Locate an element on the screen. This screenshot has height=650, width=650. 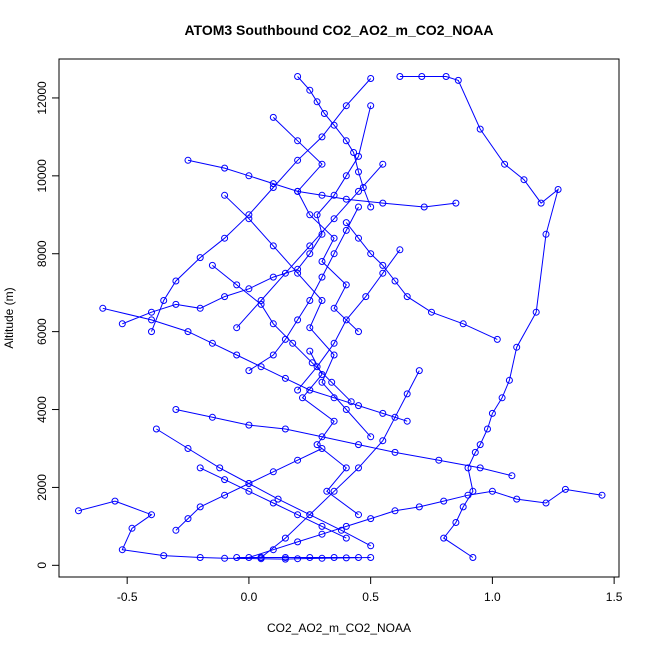
x-tick-label: -0.5 is located at coordinates (127, 597).